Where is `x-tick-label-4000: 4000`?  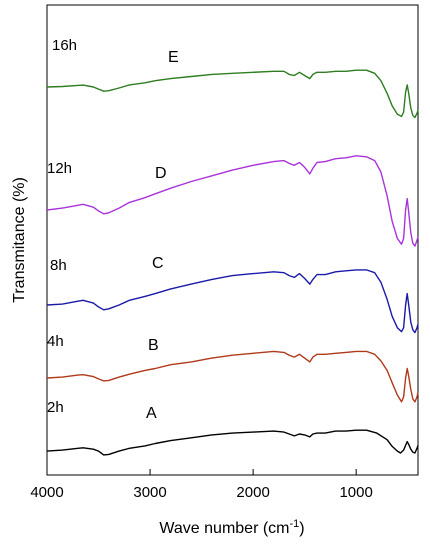 x-tick-label-4000: 4000 is located at coordinates (46, 492).